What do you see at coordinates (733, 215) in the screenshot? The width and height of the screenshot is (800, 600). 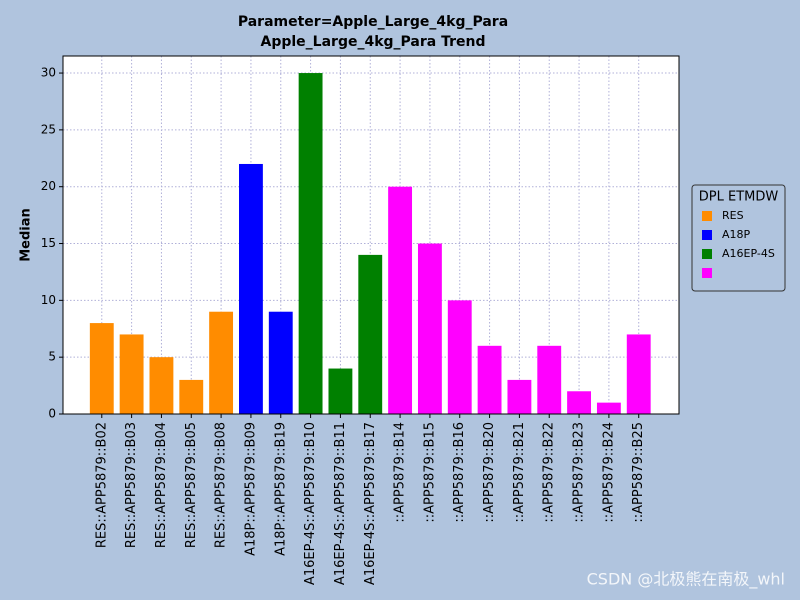 I see `legend-label: RES` at bounding box center [733, 215].